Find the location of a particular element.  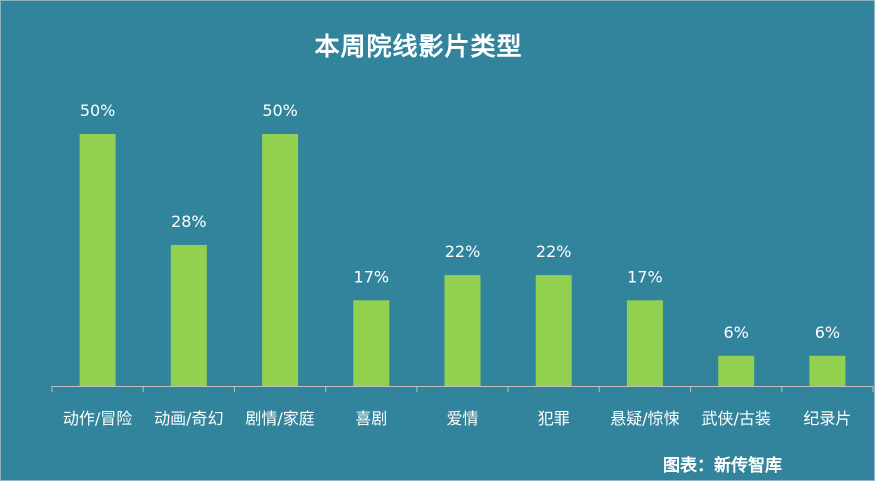

data-label-4: 22% is located at coordinates (463, 251).